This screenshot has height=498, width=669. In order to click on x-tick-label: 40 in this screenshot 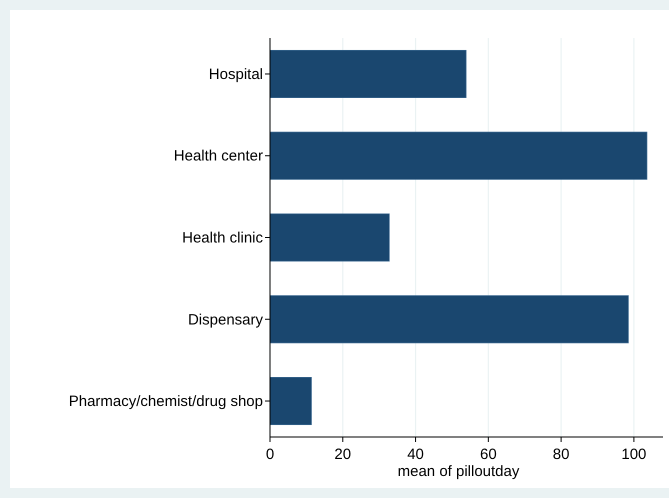, I will do `click(415, 454)`.